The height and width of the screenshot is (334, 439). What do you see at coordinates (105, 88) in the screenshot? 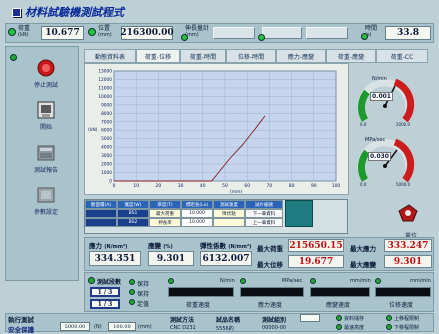
I see `y-tick-label: 11000` at bounding box center [105, 88].